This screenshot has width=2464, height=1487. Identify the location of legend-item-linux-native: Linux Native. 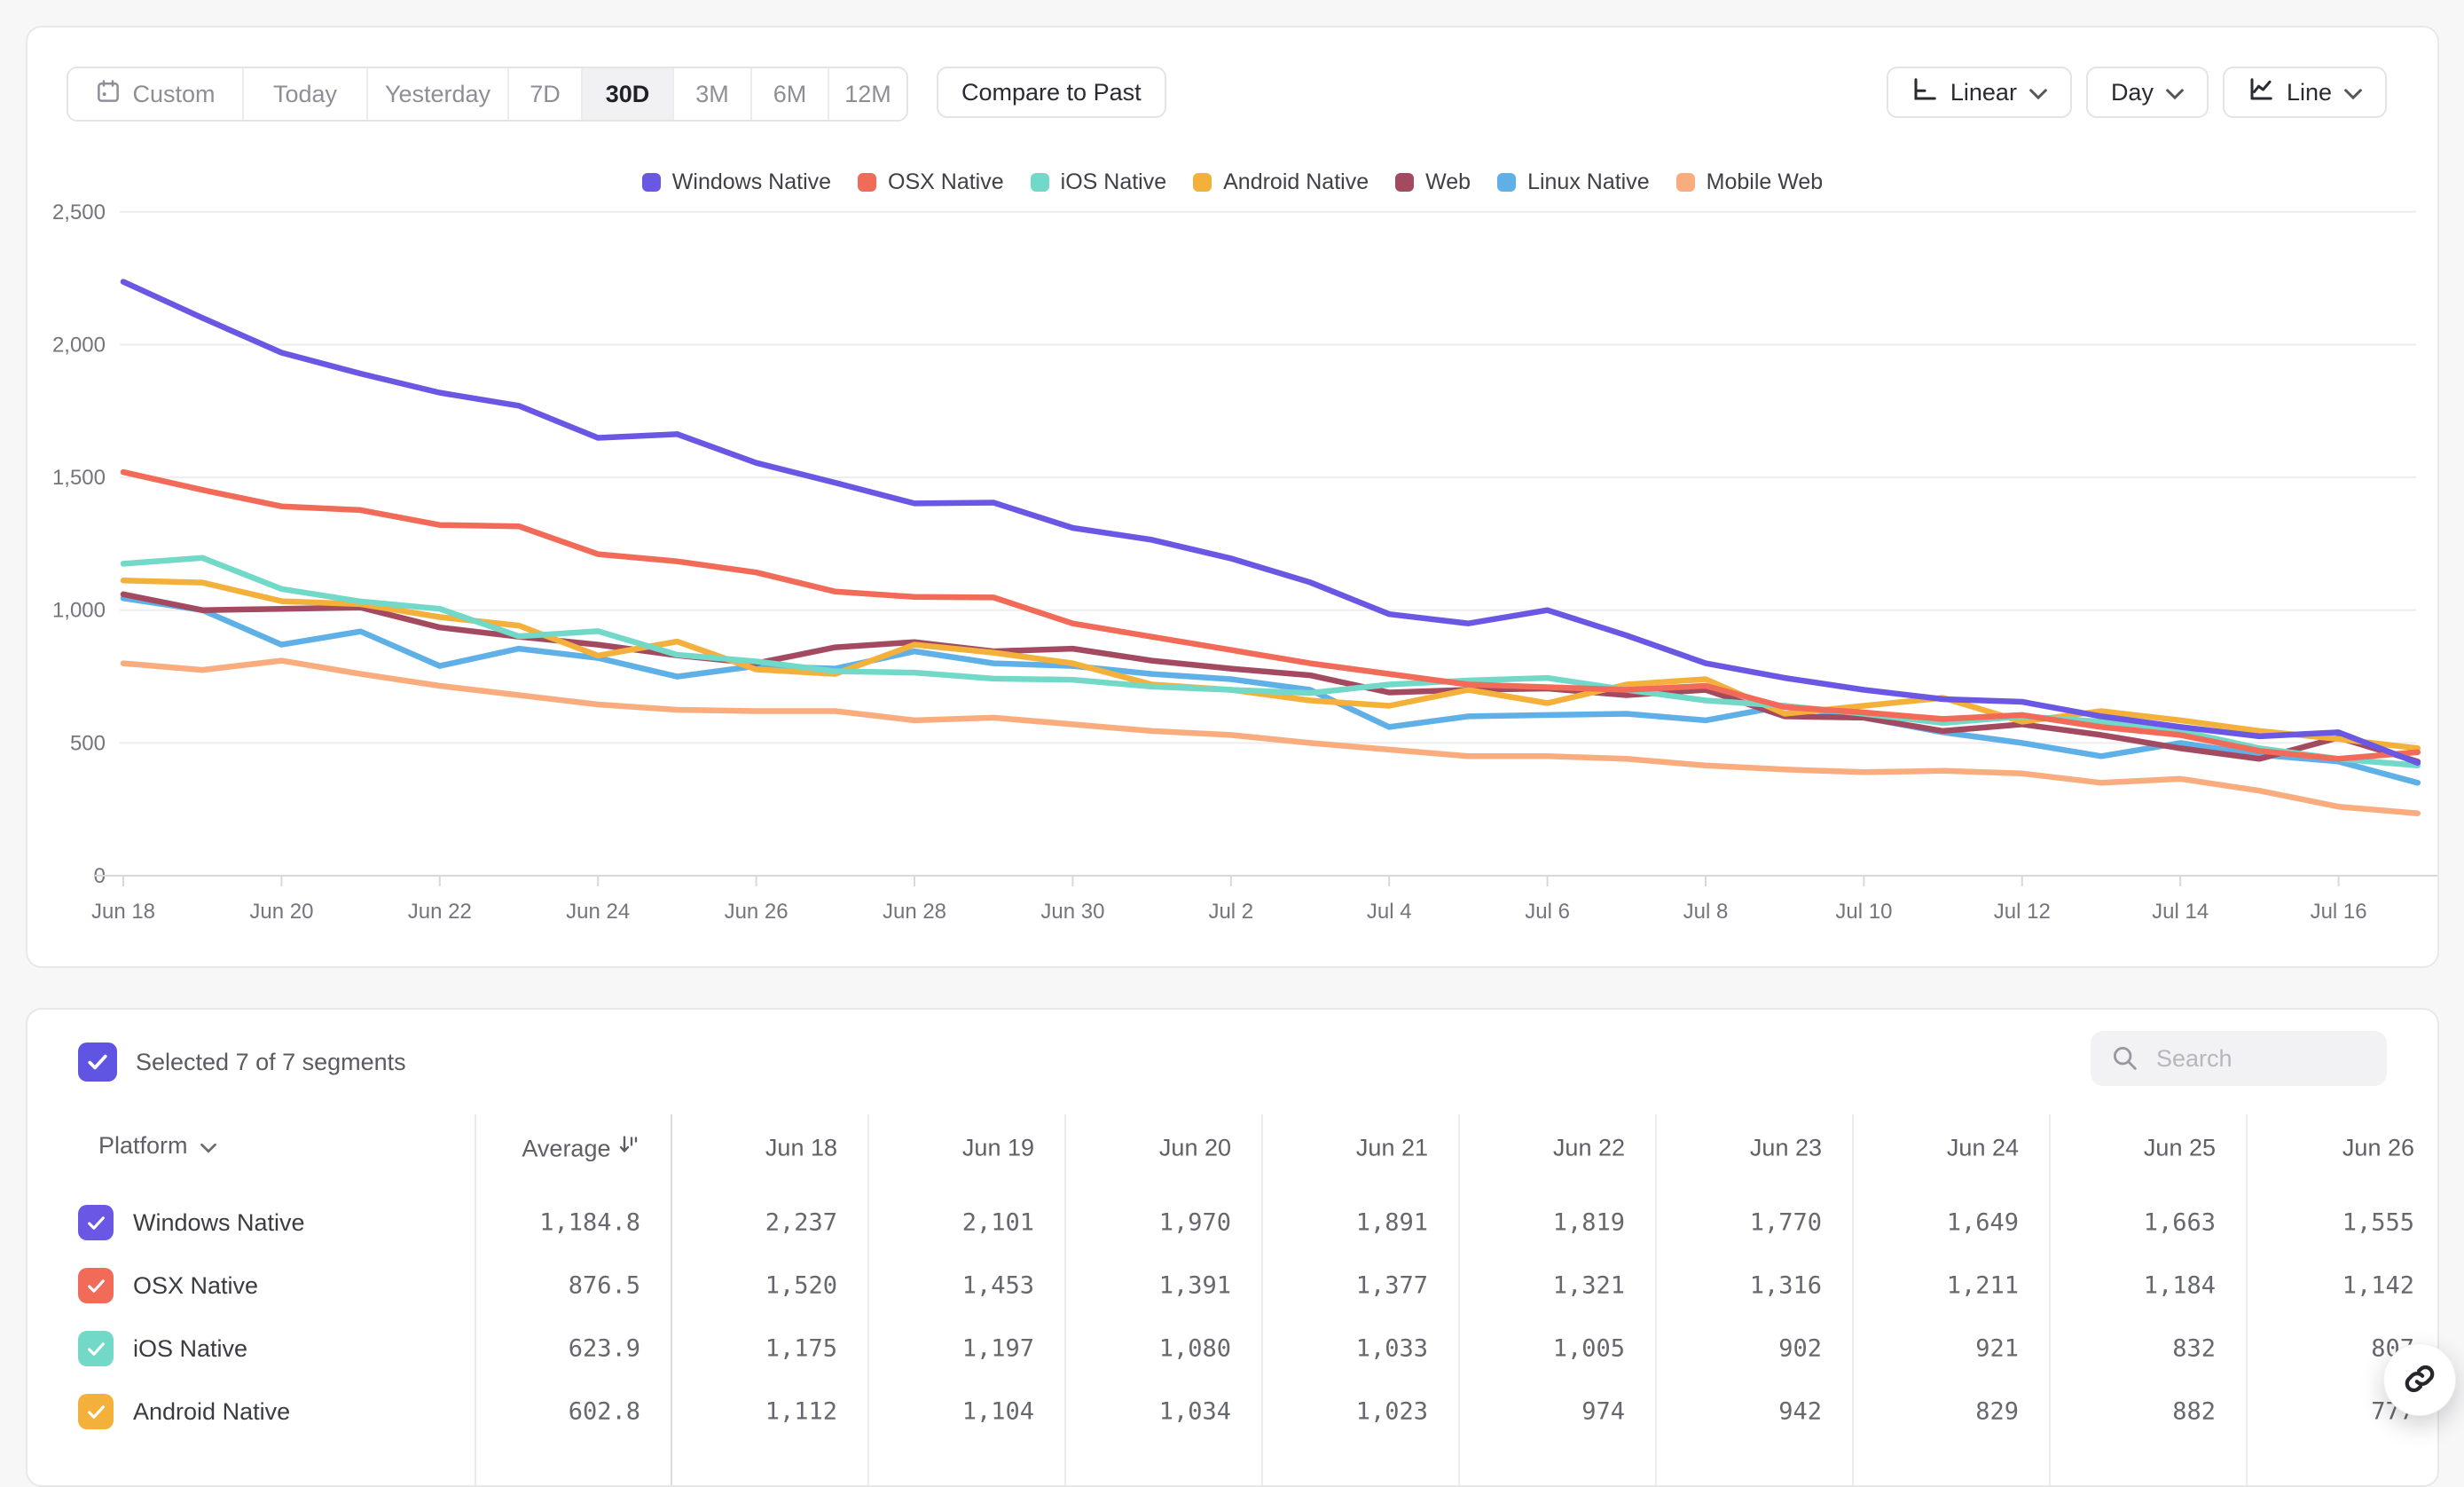
(1573, 182).